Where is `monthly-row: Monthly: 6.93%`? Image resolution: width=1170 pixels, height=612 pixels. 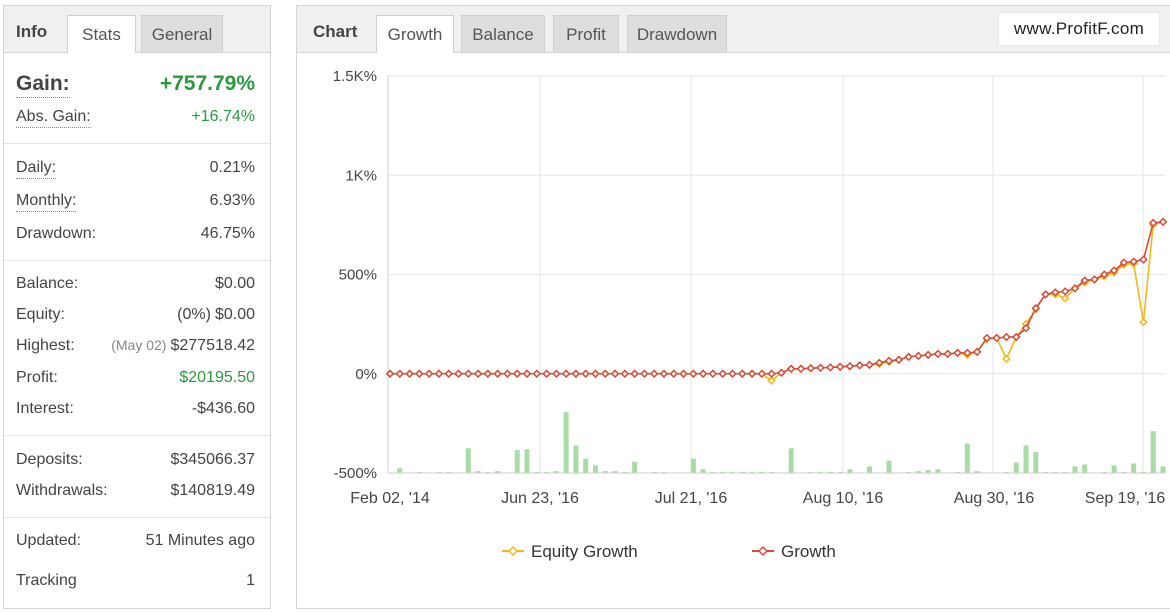 monthly-row: Monthly: 6.93% is located at coordinates (135, 203).